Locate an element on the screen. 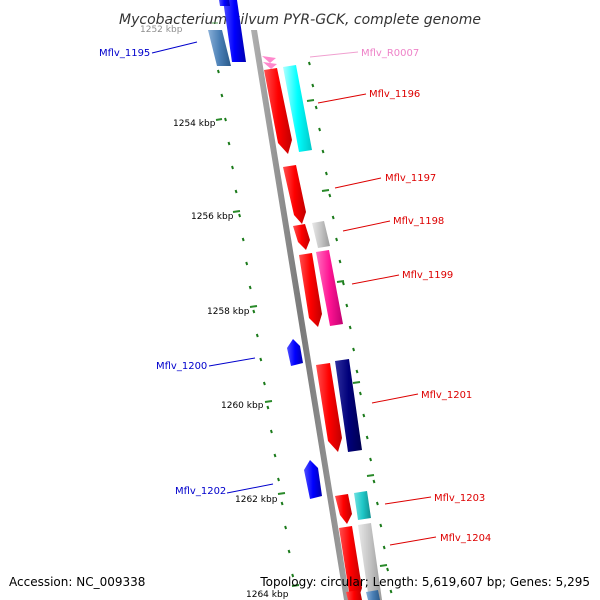 This screenshot has height=600, width=600. label-mflv-1204: Mflv_1204 is located at coordinates (465, 538).